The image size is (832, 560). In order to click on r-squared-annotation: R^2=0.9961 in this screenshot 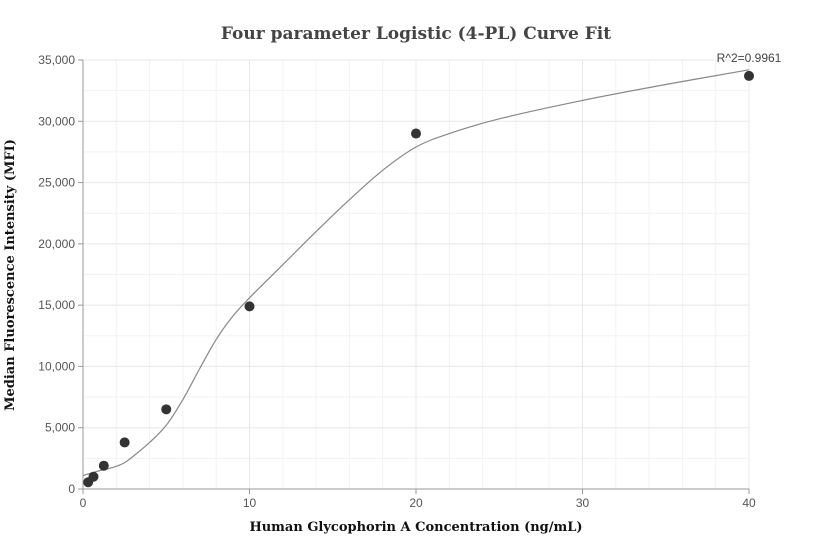, I will do `click(749, 58)`.